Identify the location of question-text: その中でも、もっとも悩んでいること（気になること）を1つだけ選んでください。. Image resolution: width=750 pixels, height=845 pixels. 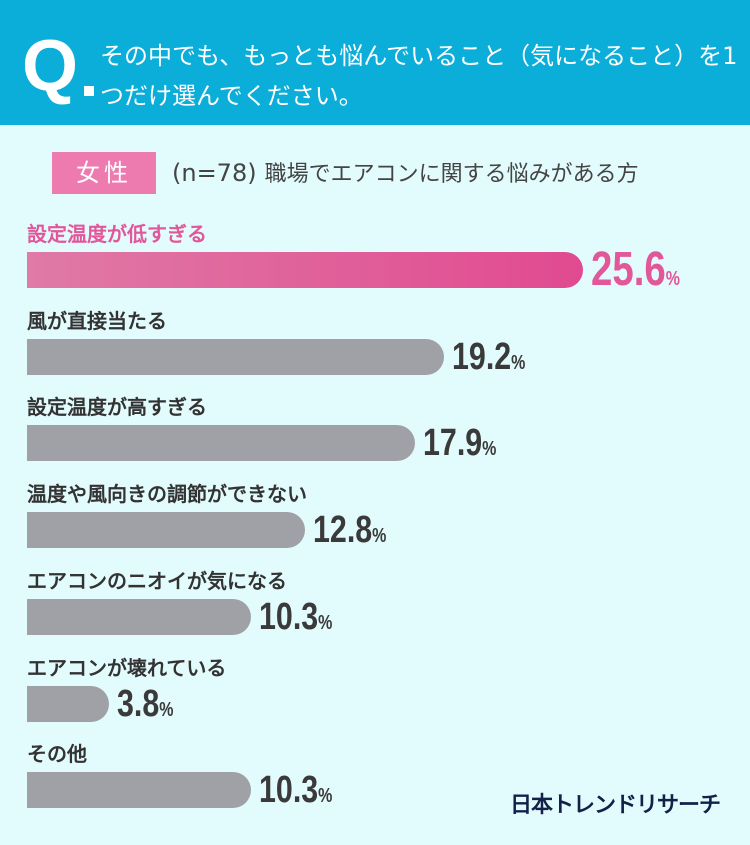
(419, 76).